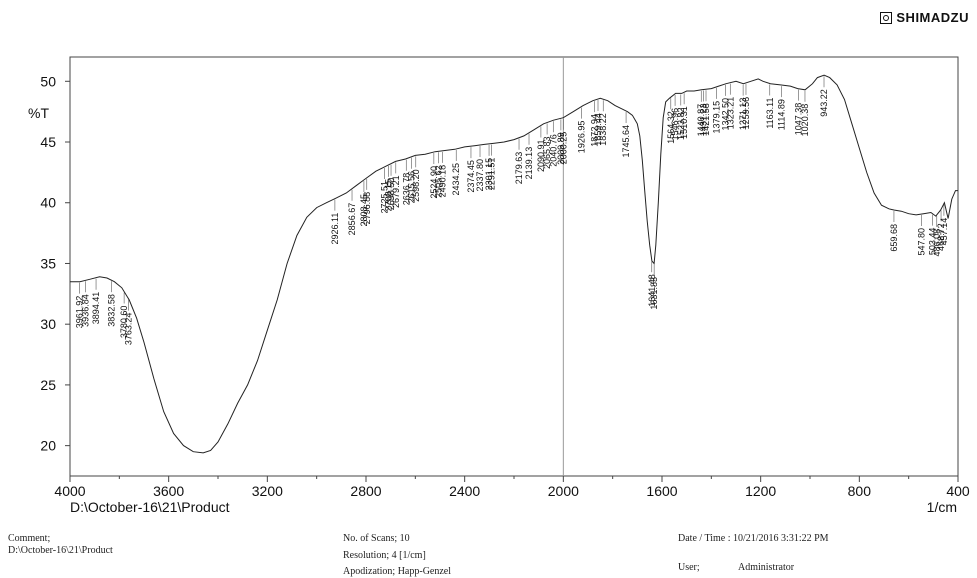 This screenshot has height=578, width=977. What do you see at coordinates (626, 141) in the screenshot?
I see `peak-label: 1745.64` at bounding box center [626, 141].